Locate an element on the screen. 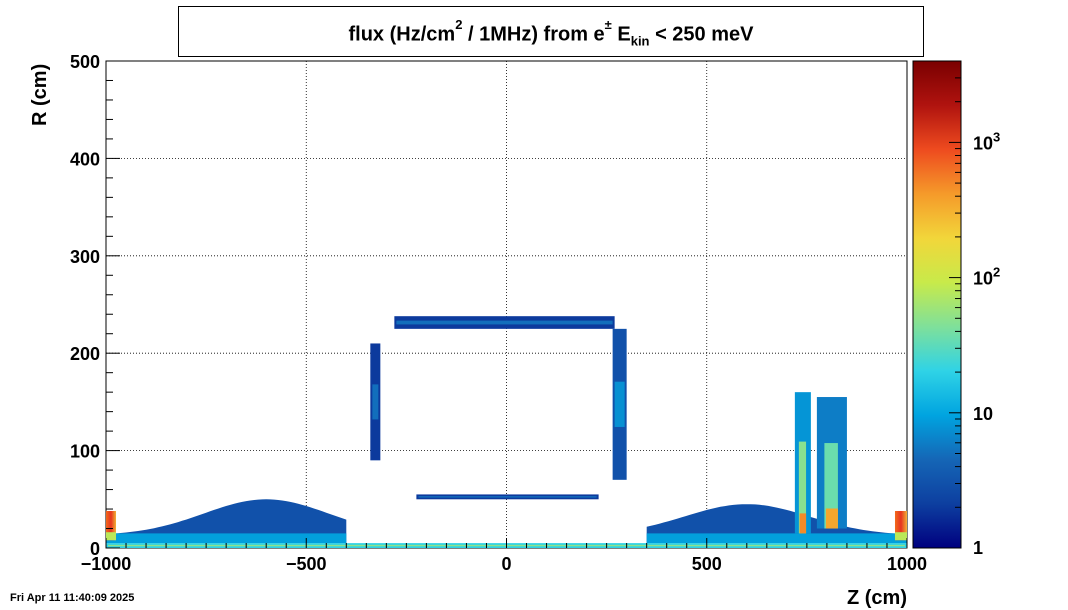 The height and width of the screenshot is (610, 1068). cell-right-floor-core is located at coordinates (776, 538).